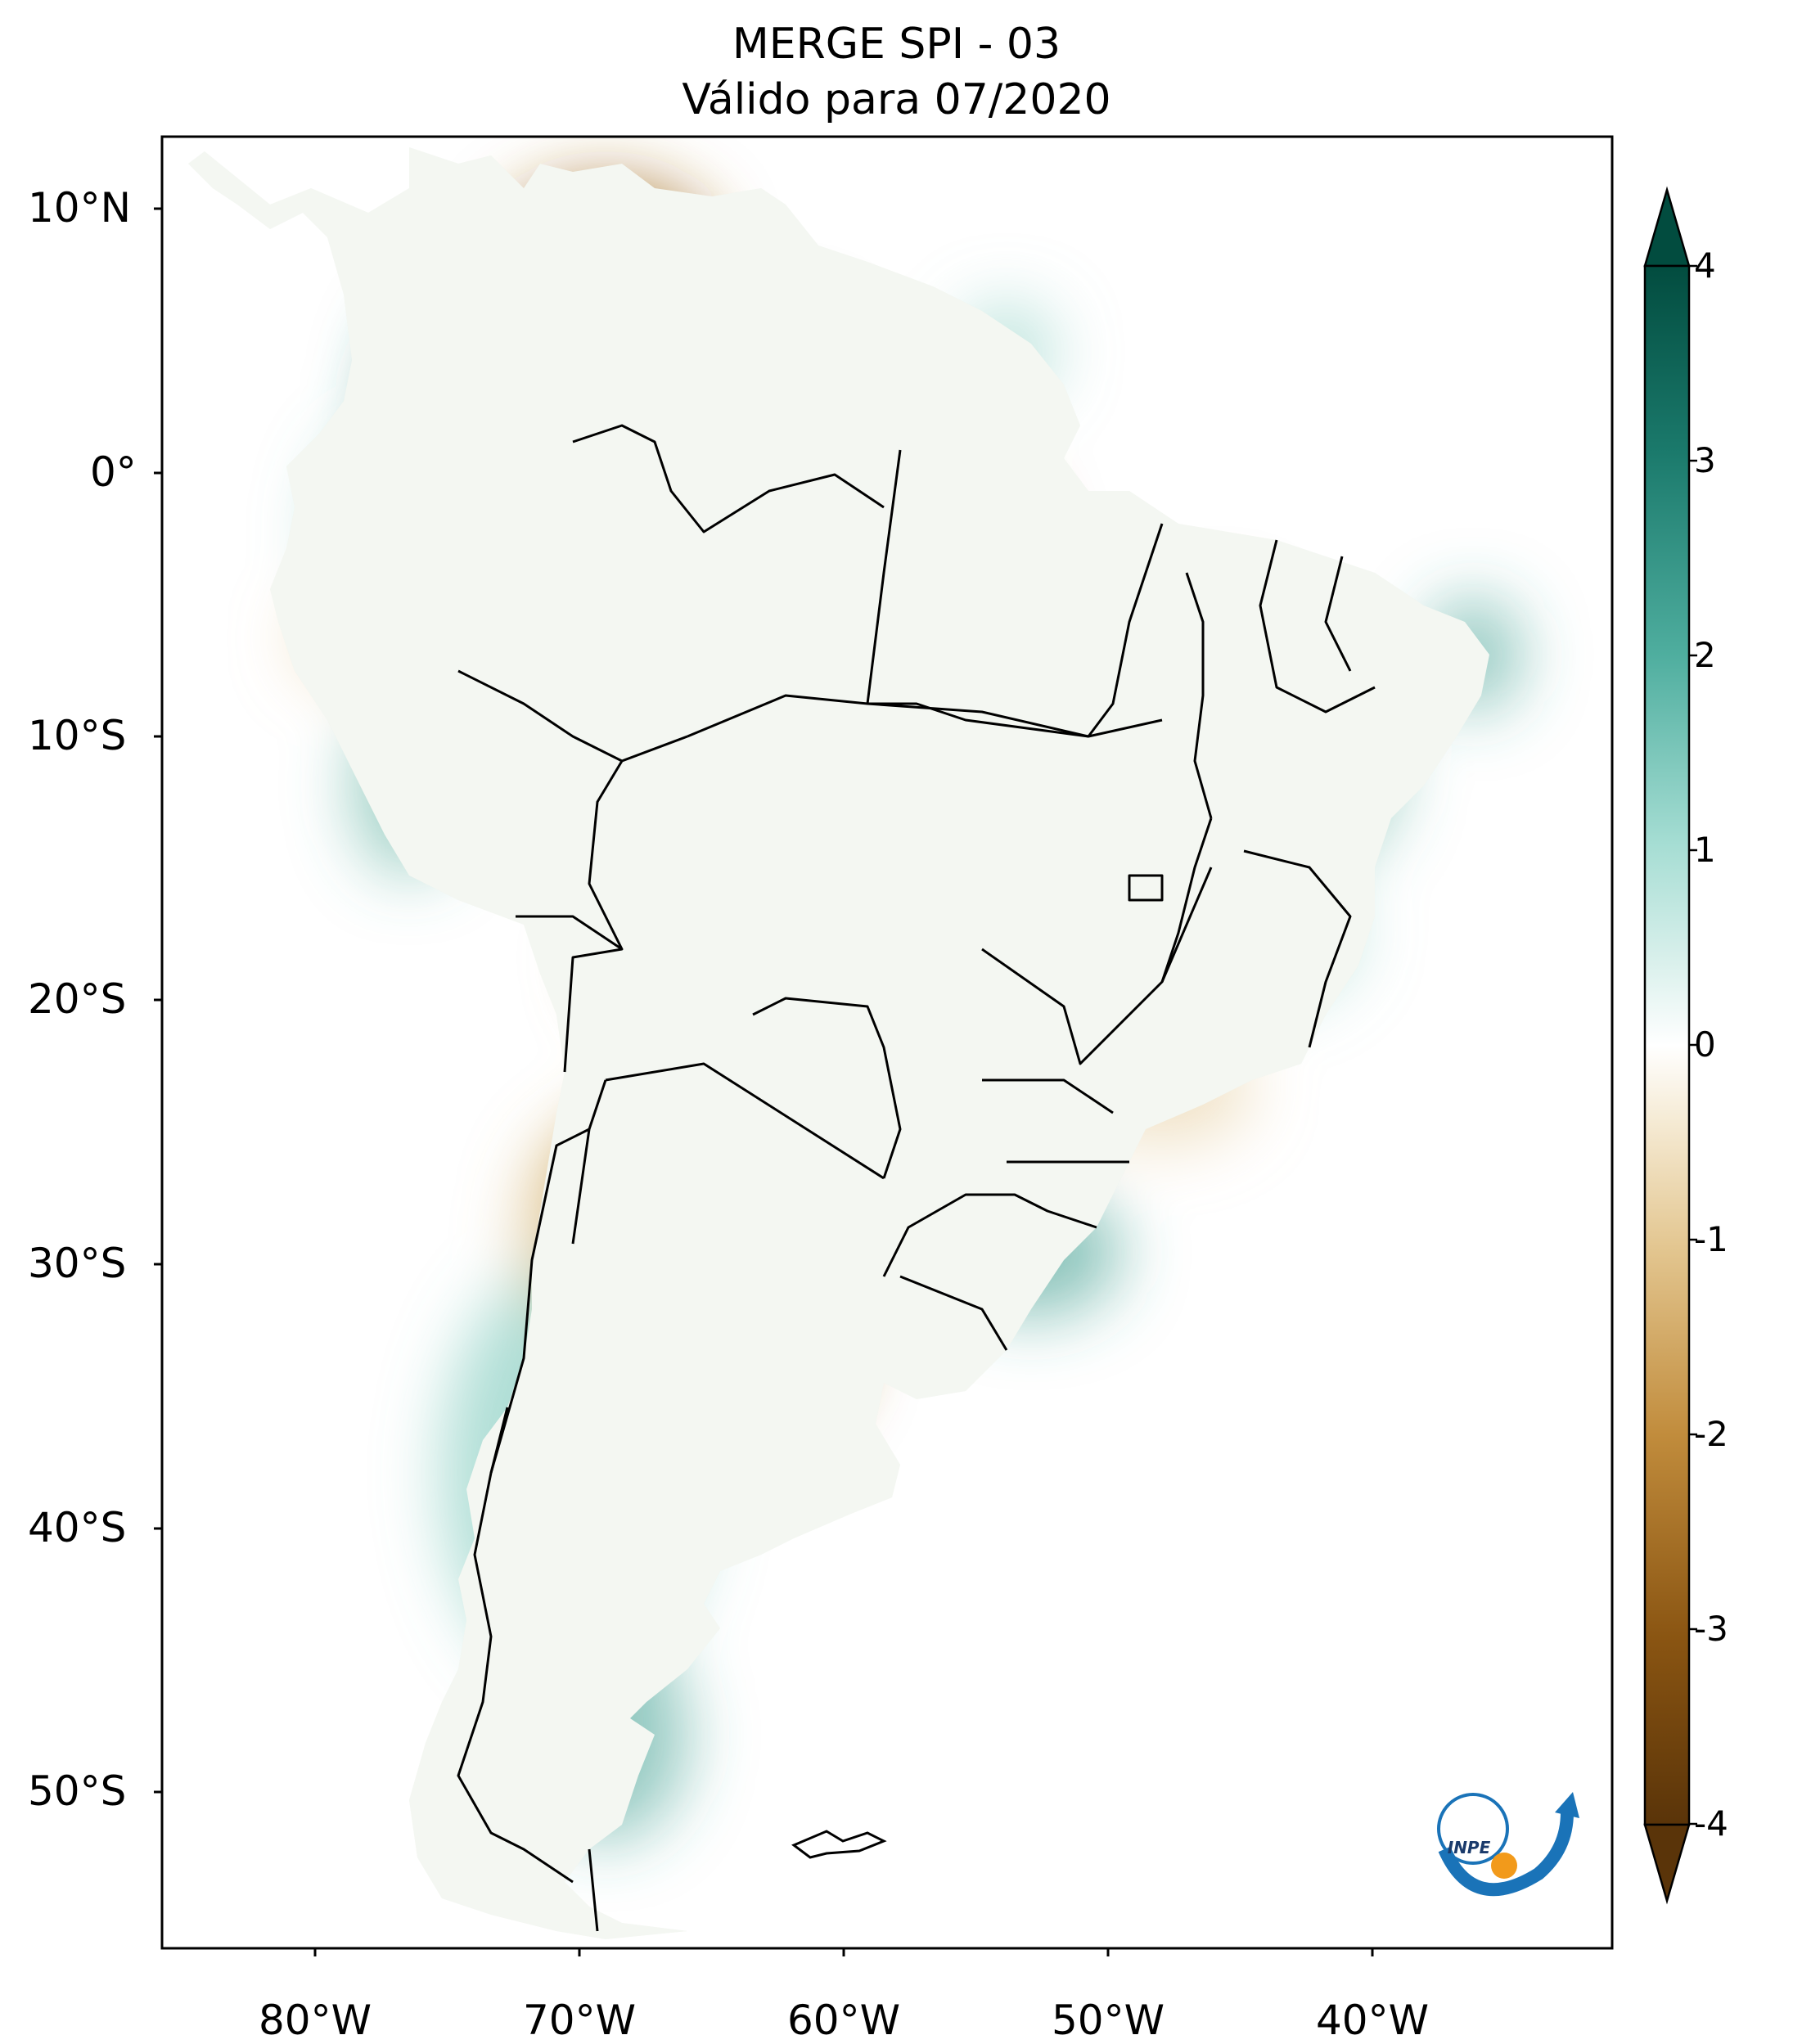  I want to click on colorbar-gradient, so click(1667, 1045).